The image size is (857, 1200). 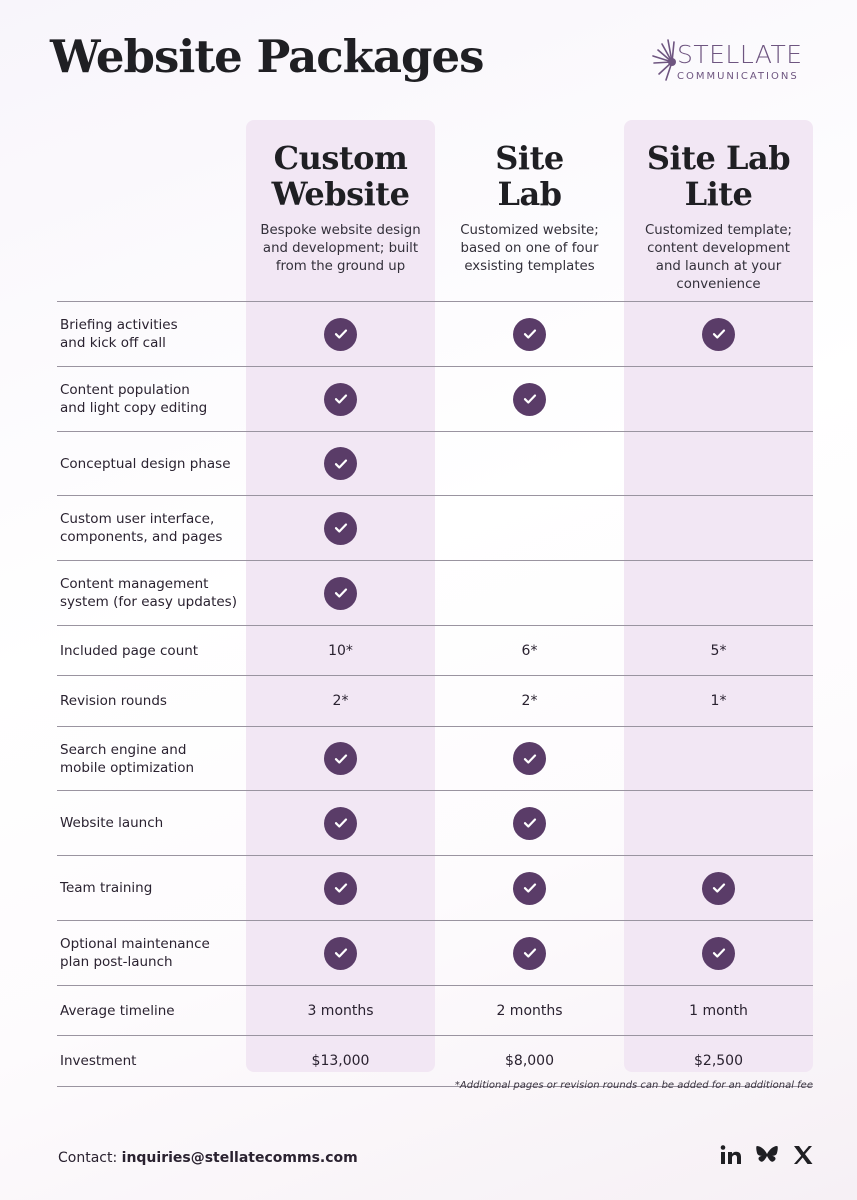 I want to click on contact-line: Contact: inquiries@stellatecomms.com, so click(x=208, y=1158).